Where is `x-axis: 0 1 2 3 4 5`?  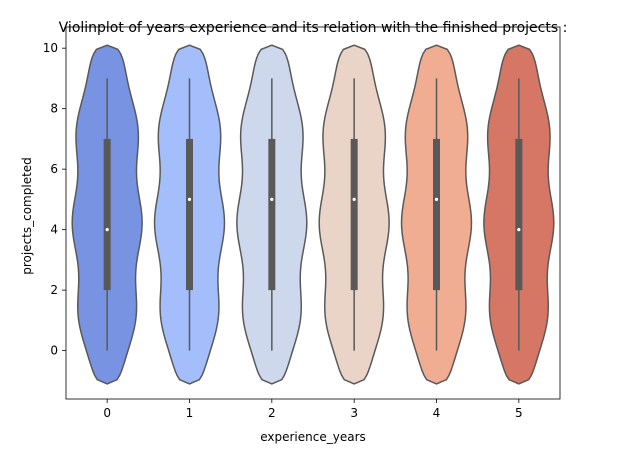
x-axis: 0 1 2 3 4 5 is located at coordinates (313, 409).